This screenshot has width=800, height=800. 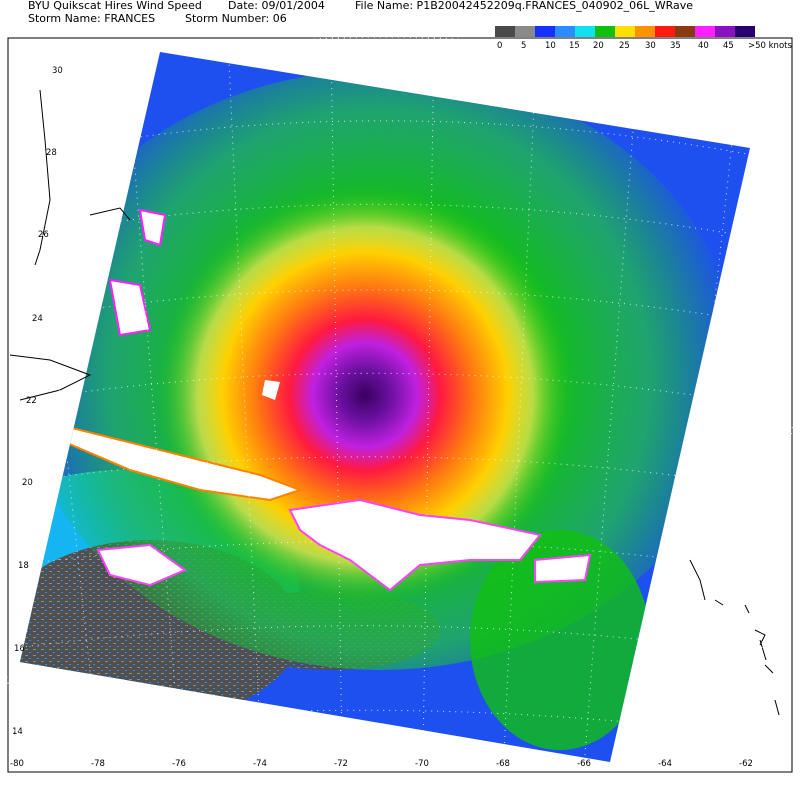 I want to click on legend-label: 45, so click(x=728, y=46).